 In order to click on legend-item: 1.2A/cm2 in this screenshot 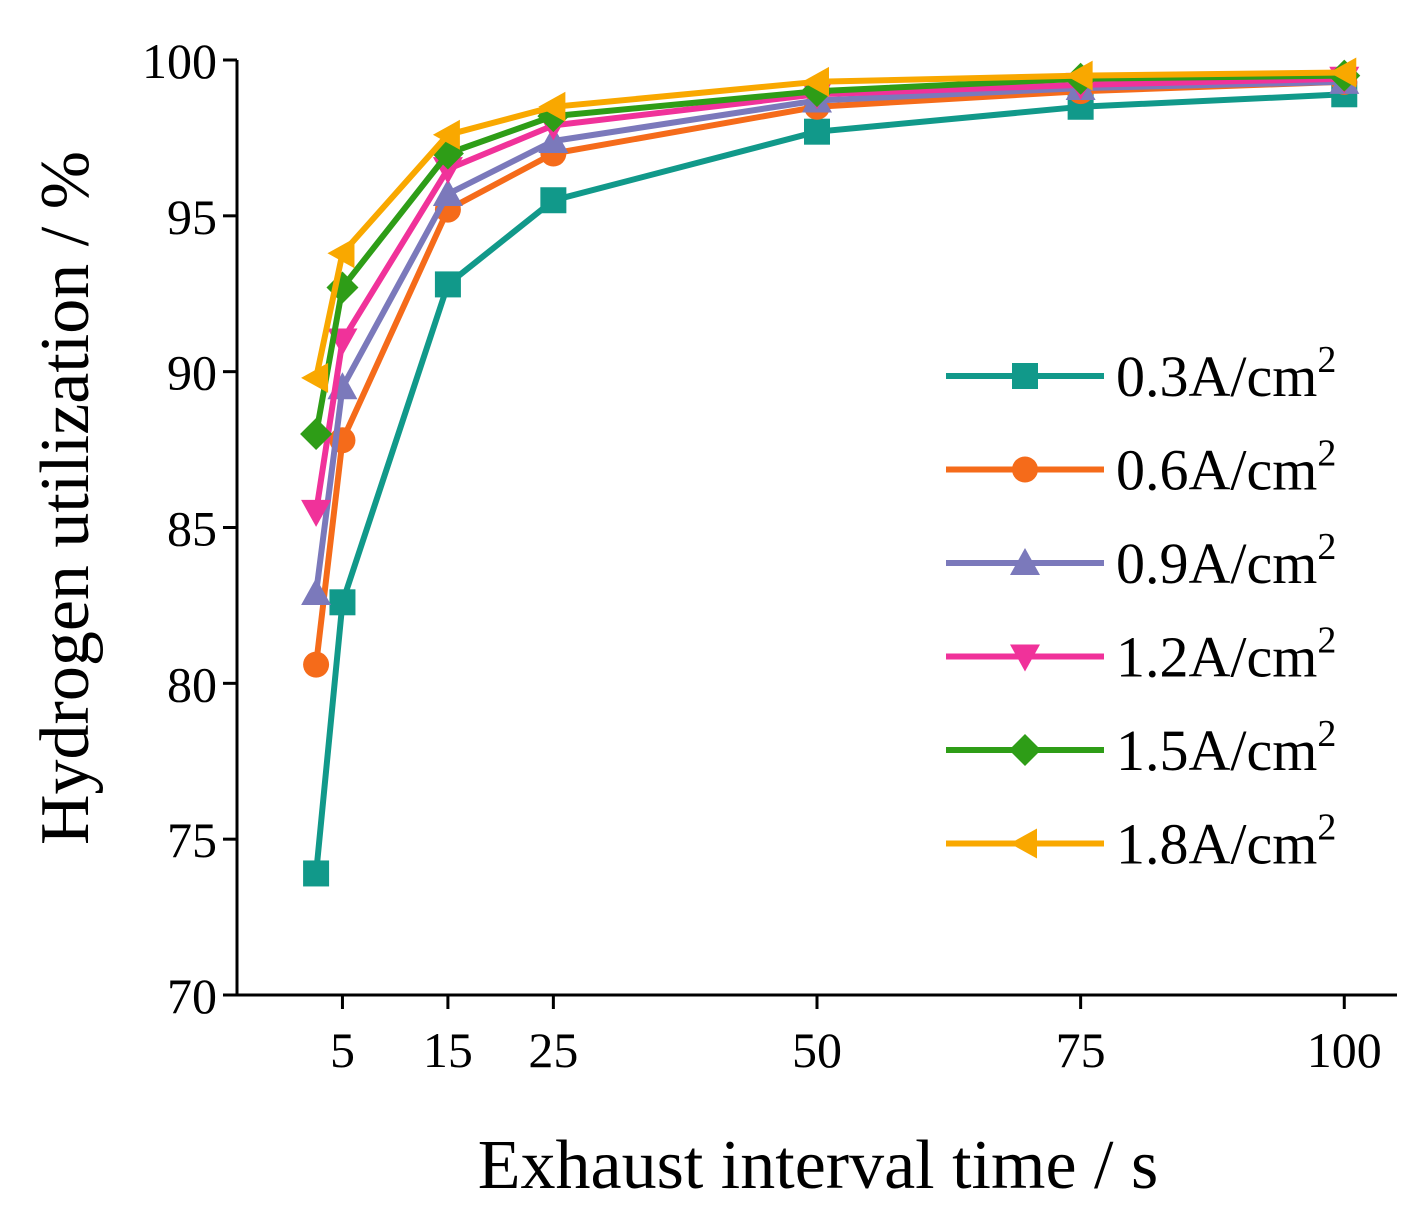, I will do `click(1141, 655)`.